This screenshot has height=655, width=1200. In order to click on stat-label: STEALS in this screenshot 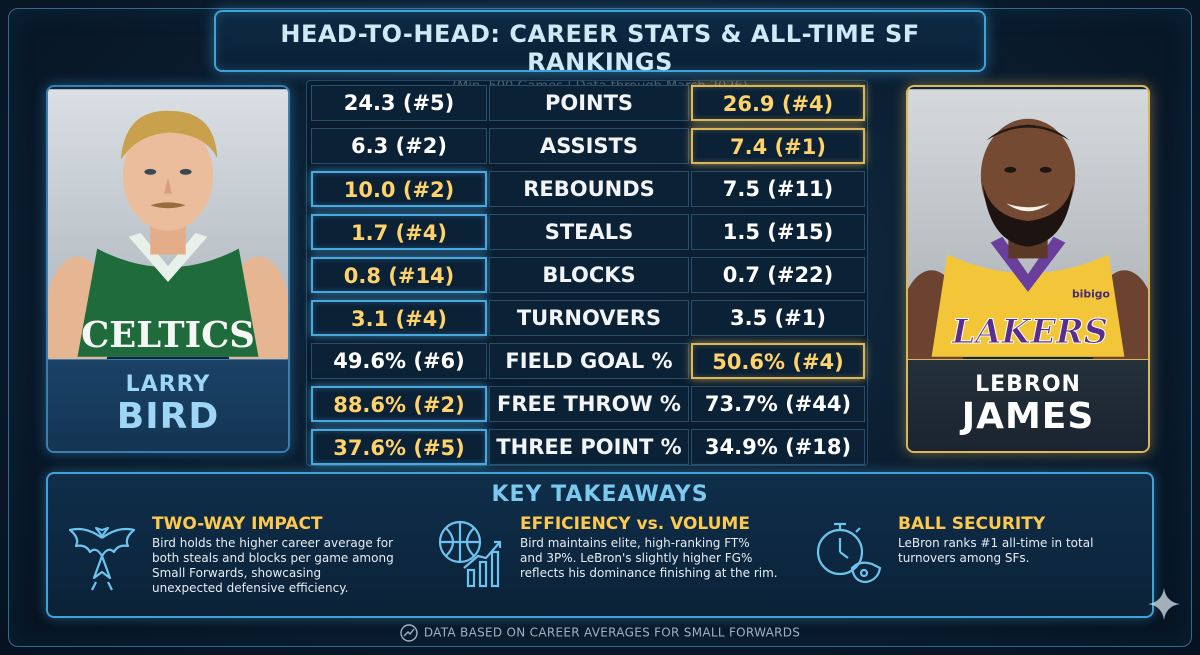, I will do `click(589, 232)`.